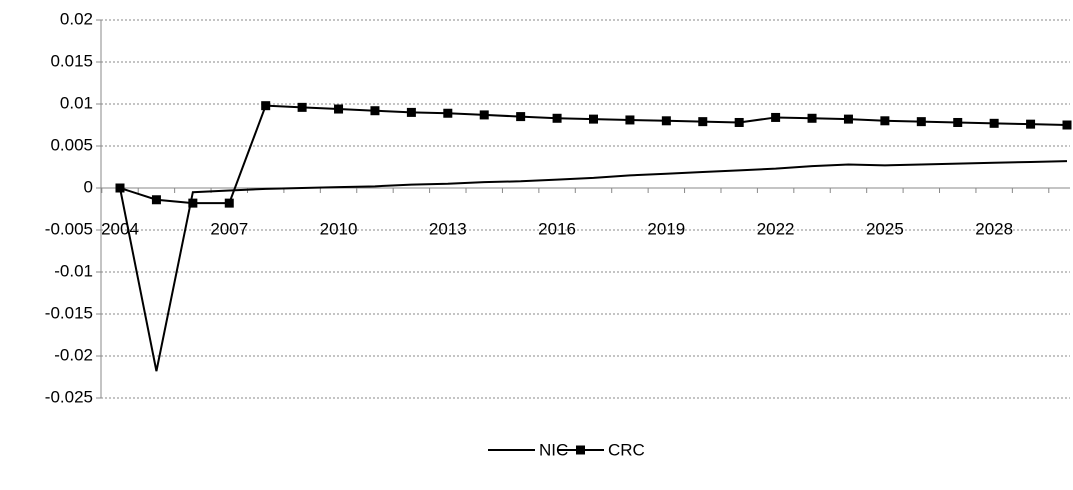 This screenshot has height=490, width=1073. What do you see at coordinates (553, 449) in the screenshot?
I see `legend-label: NIC` at bounding box center [553, 449].